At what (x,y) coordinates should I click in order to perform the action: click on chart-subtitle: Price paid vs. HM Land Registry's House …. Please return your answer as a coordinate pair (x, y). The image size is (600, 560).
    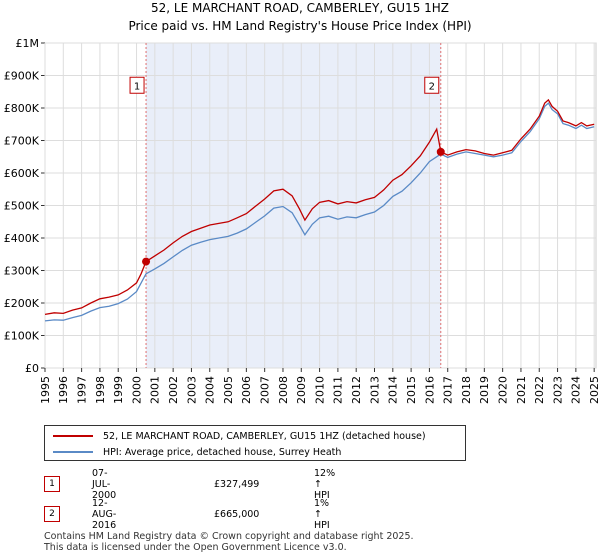
    Looking at the image, I should click on (299, 26).